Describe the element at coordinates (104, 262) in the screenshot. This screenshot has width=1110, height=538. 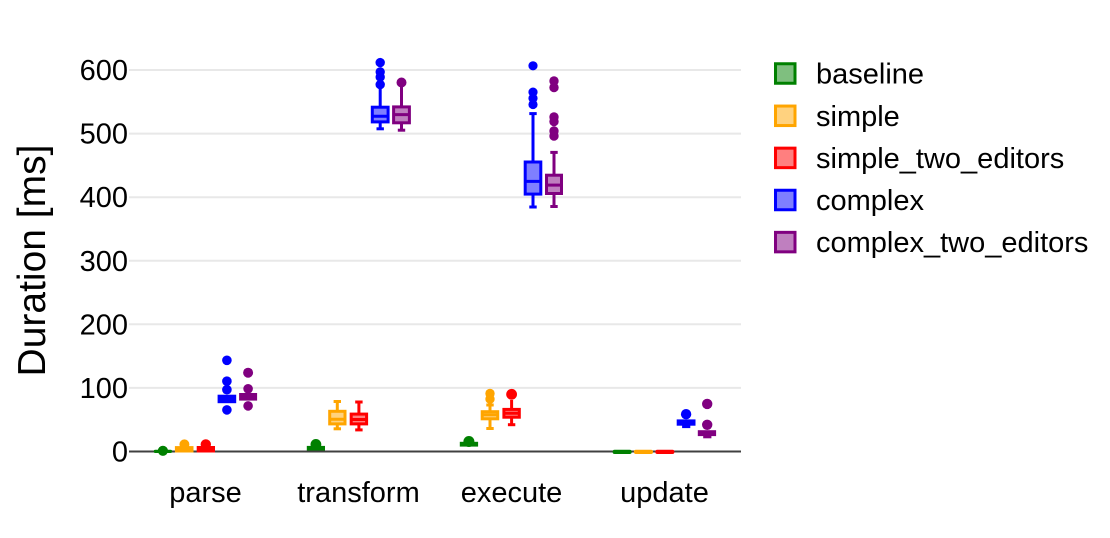
I see `svg-text: 300` at that location.